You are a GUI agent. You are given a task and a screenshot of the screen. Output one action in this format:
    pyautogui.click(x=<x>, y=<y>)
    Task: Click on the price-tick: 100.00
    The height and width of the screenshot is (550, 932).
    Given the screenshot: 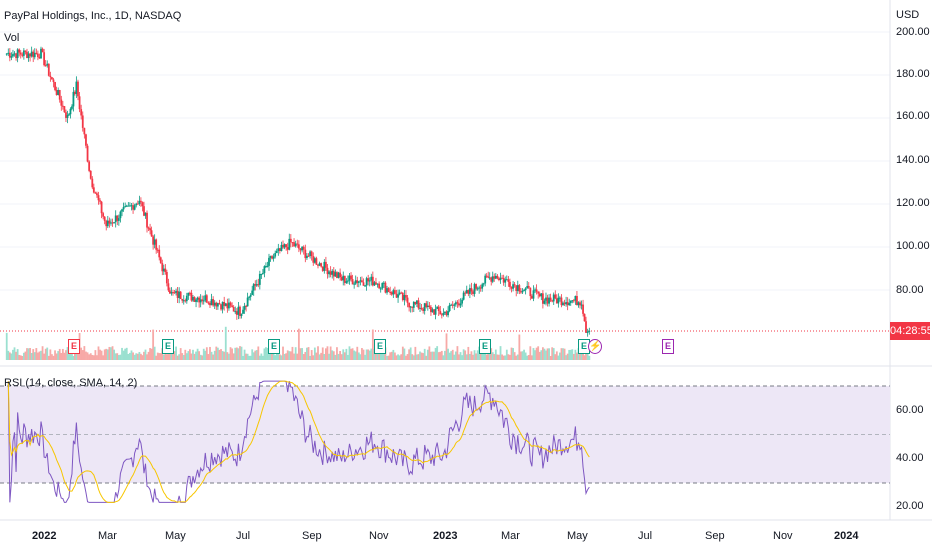 What is the action you would take?
    pyautogui.click(x=913, y=246)
    